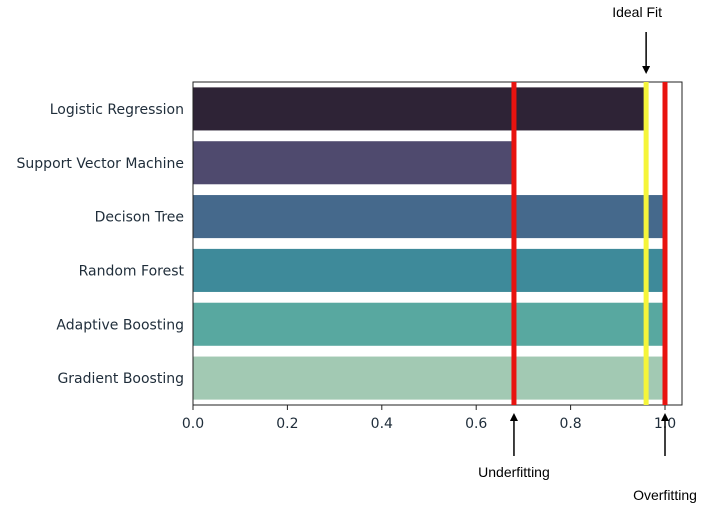 Image resolution: width=716 pixels, height=509 pixels. What do you see at coordinates (476, 424) in the screenshot?
I see `x-tick-label: 0.6` at bounding box center [476, 424].